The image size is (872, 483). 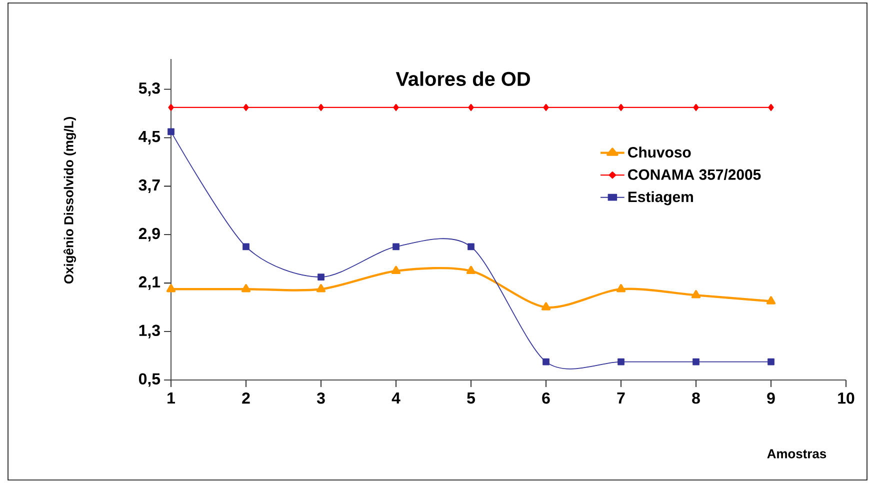 What do you see at coordinates (149, 380) in the screenshot?
I see `y-tick-label: 0,5` at bounding box center [149, 380].